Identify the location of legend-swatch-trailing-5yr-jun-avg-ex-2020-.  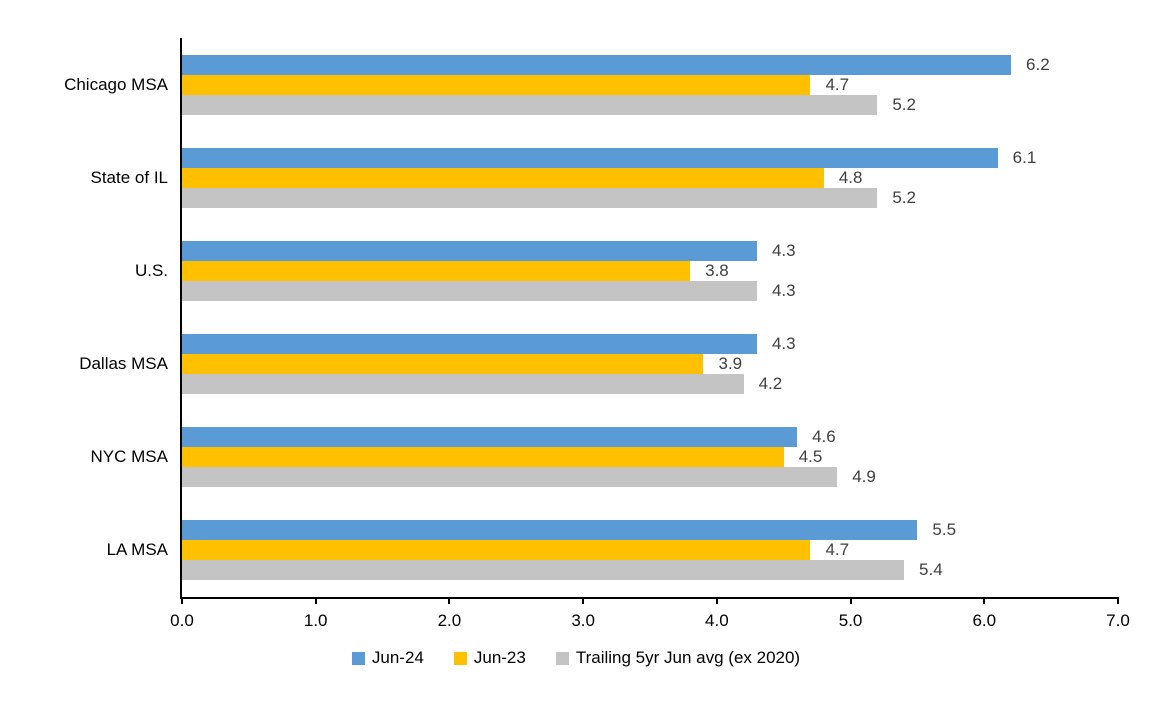
(562, 658).